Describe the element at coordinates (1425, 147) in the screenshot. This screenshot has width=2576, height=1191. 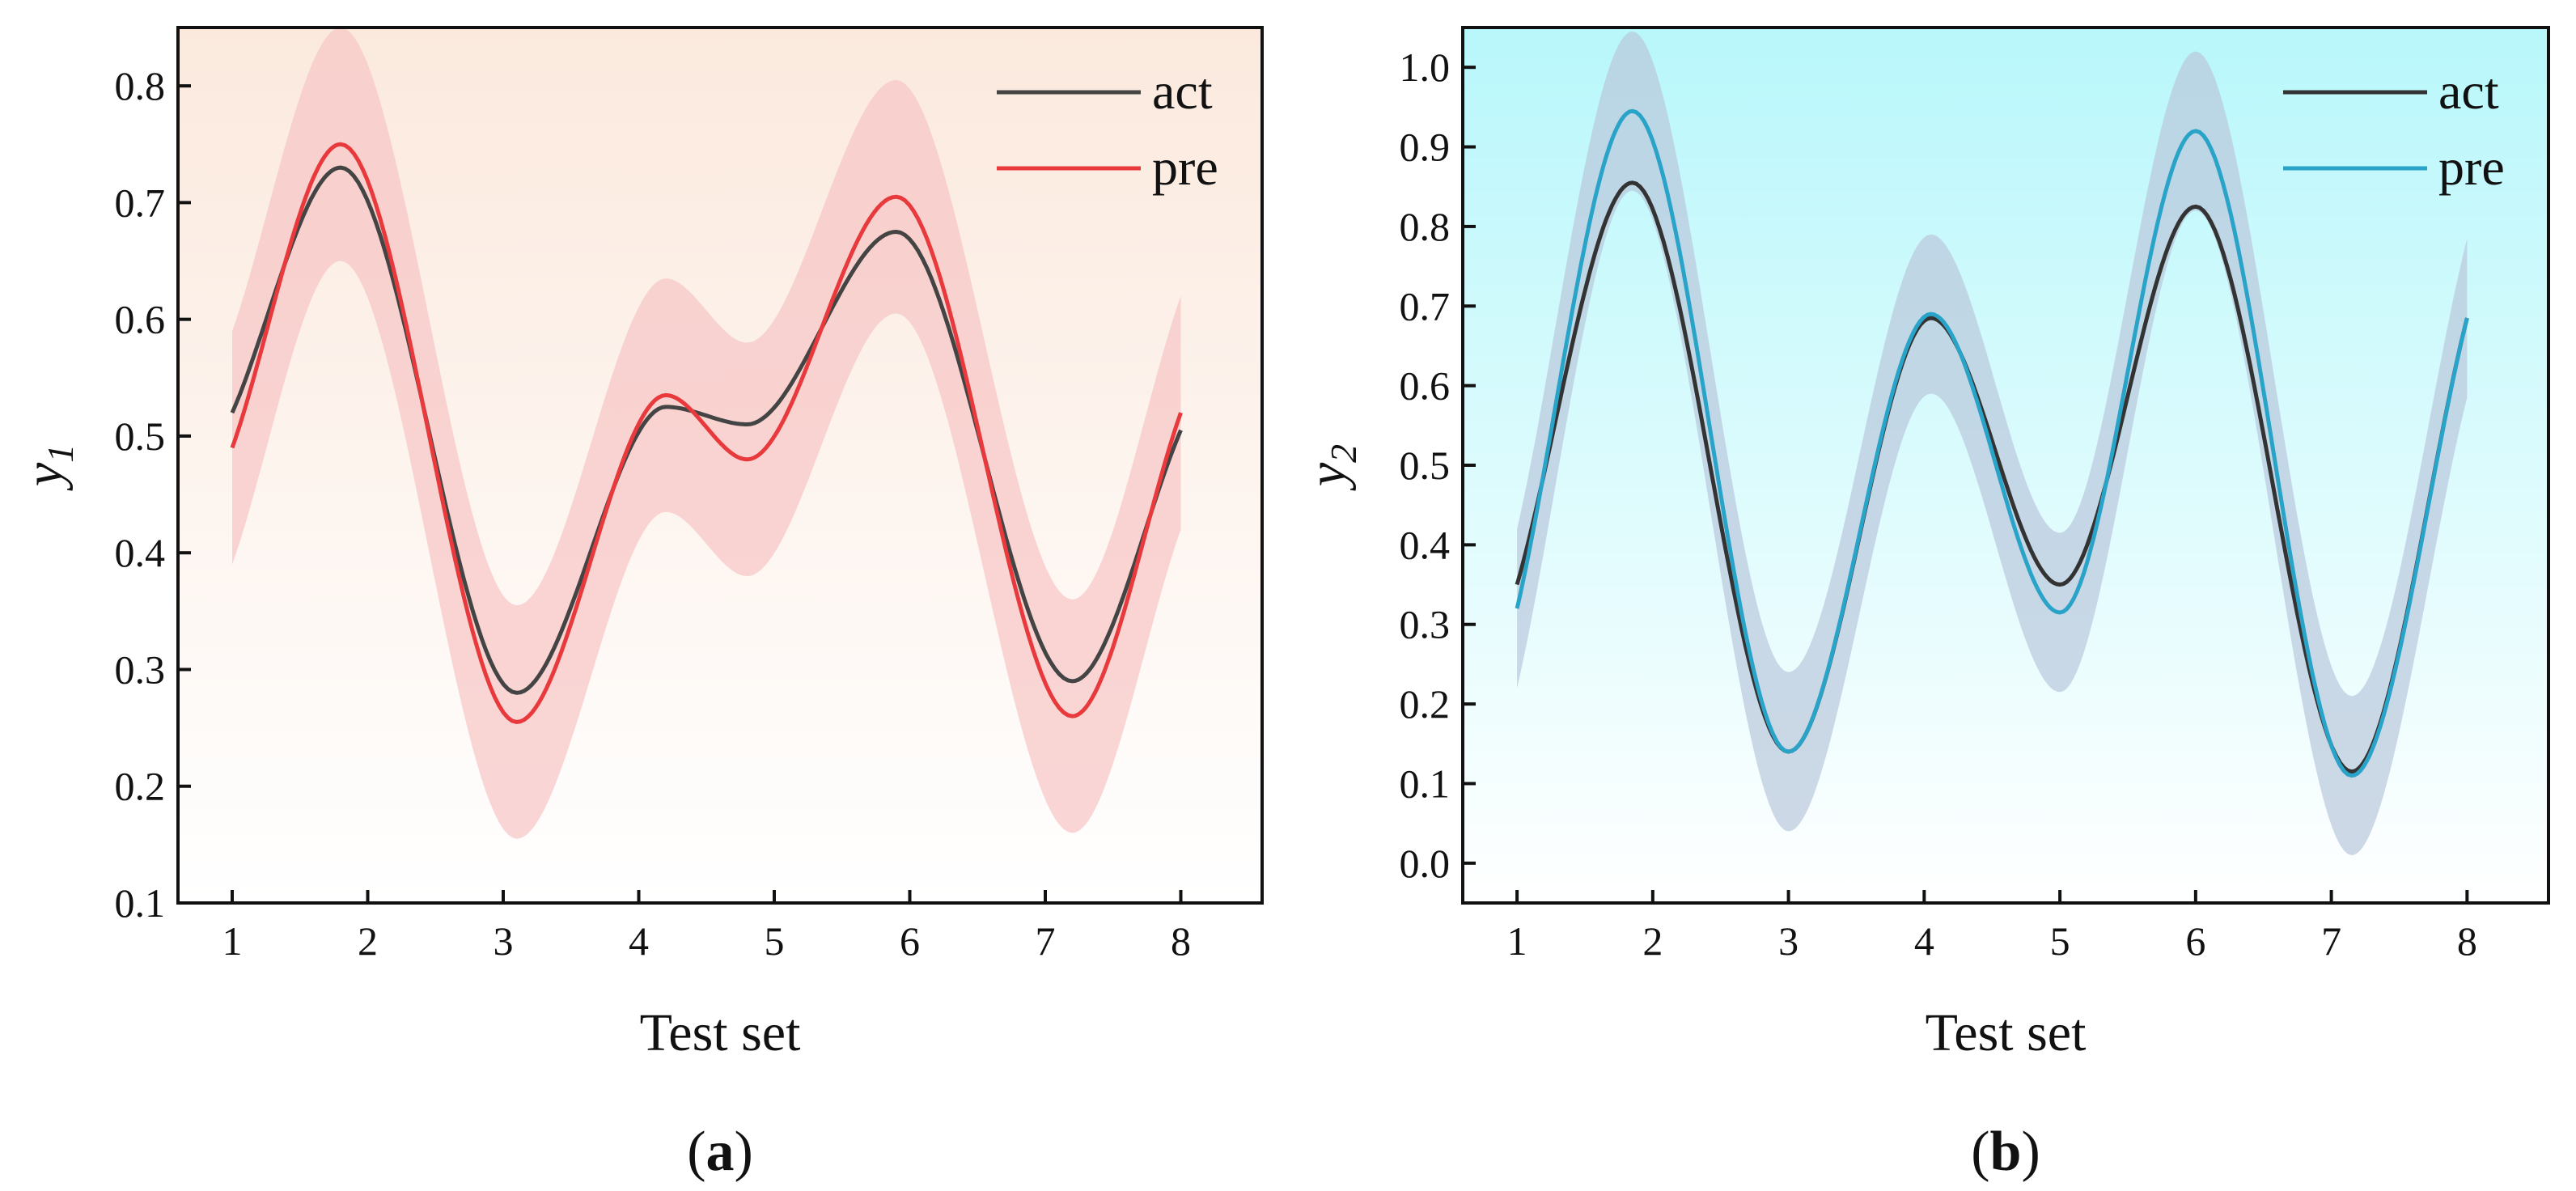
I see `y-tick-label: 0.9` at that location.